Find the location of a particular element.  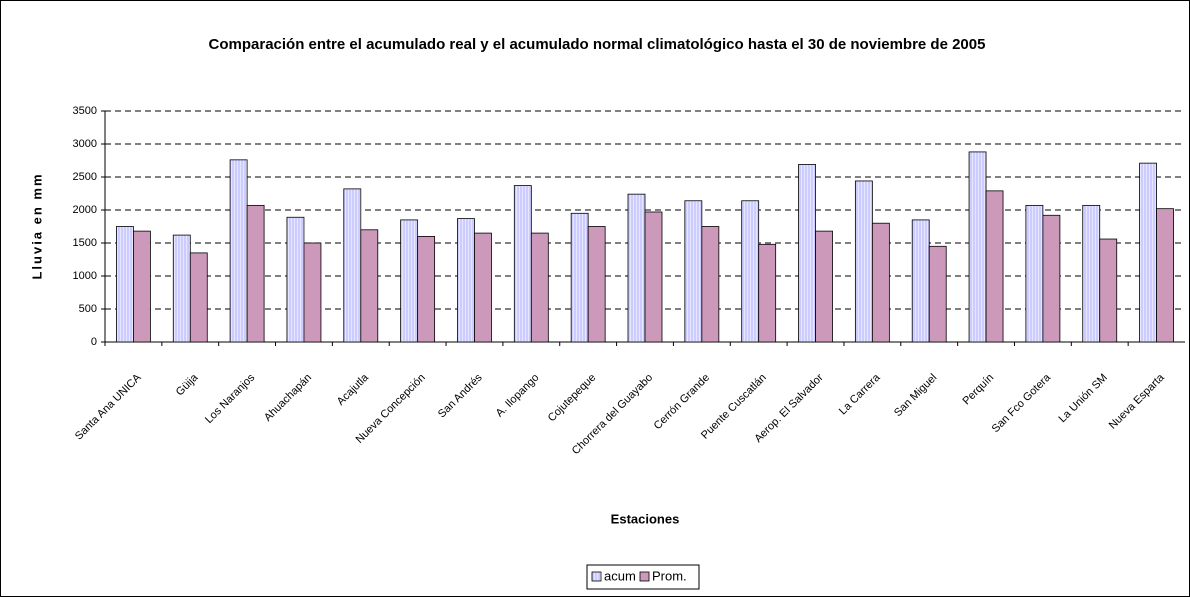

y-tick-label: 2500 is located at coordinates (85, 177).